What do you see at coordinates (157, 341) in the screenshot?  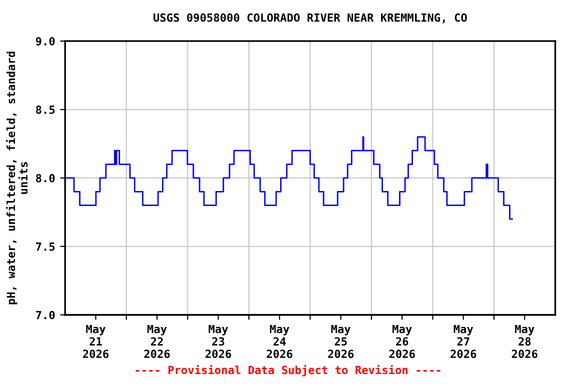 I see `x-tick-label: May 22 2026` at bounding box center [157, 341].